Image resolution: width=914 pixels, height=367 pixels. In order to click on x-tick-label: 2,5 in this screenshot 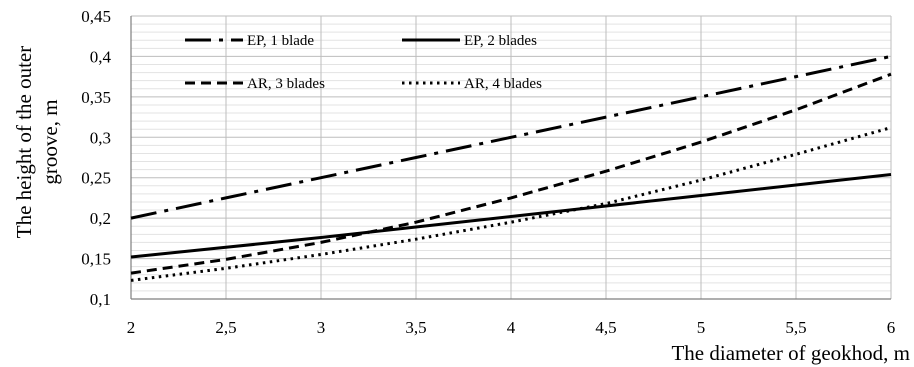, I will do `click(225, 327)`.